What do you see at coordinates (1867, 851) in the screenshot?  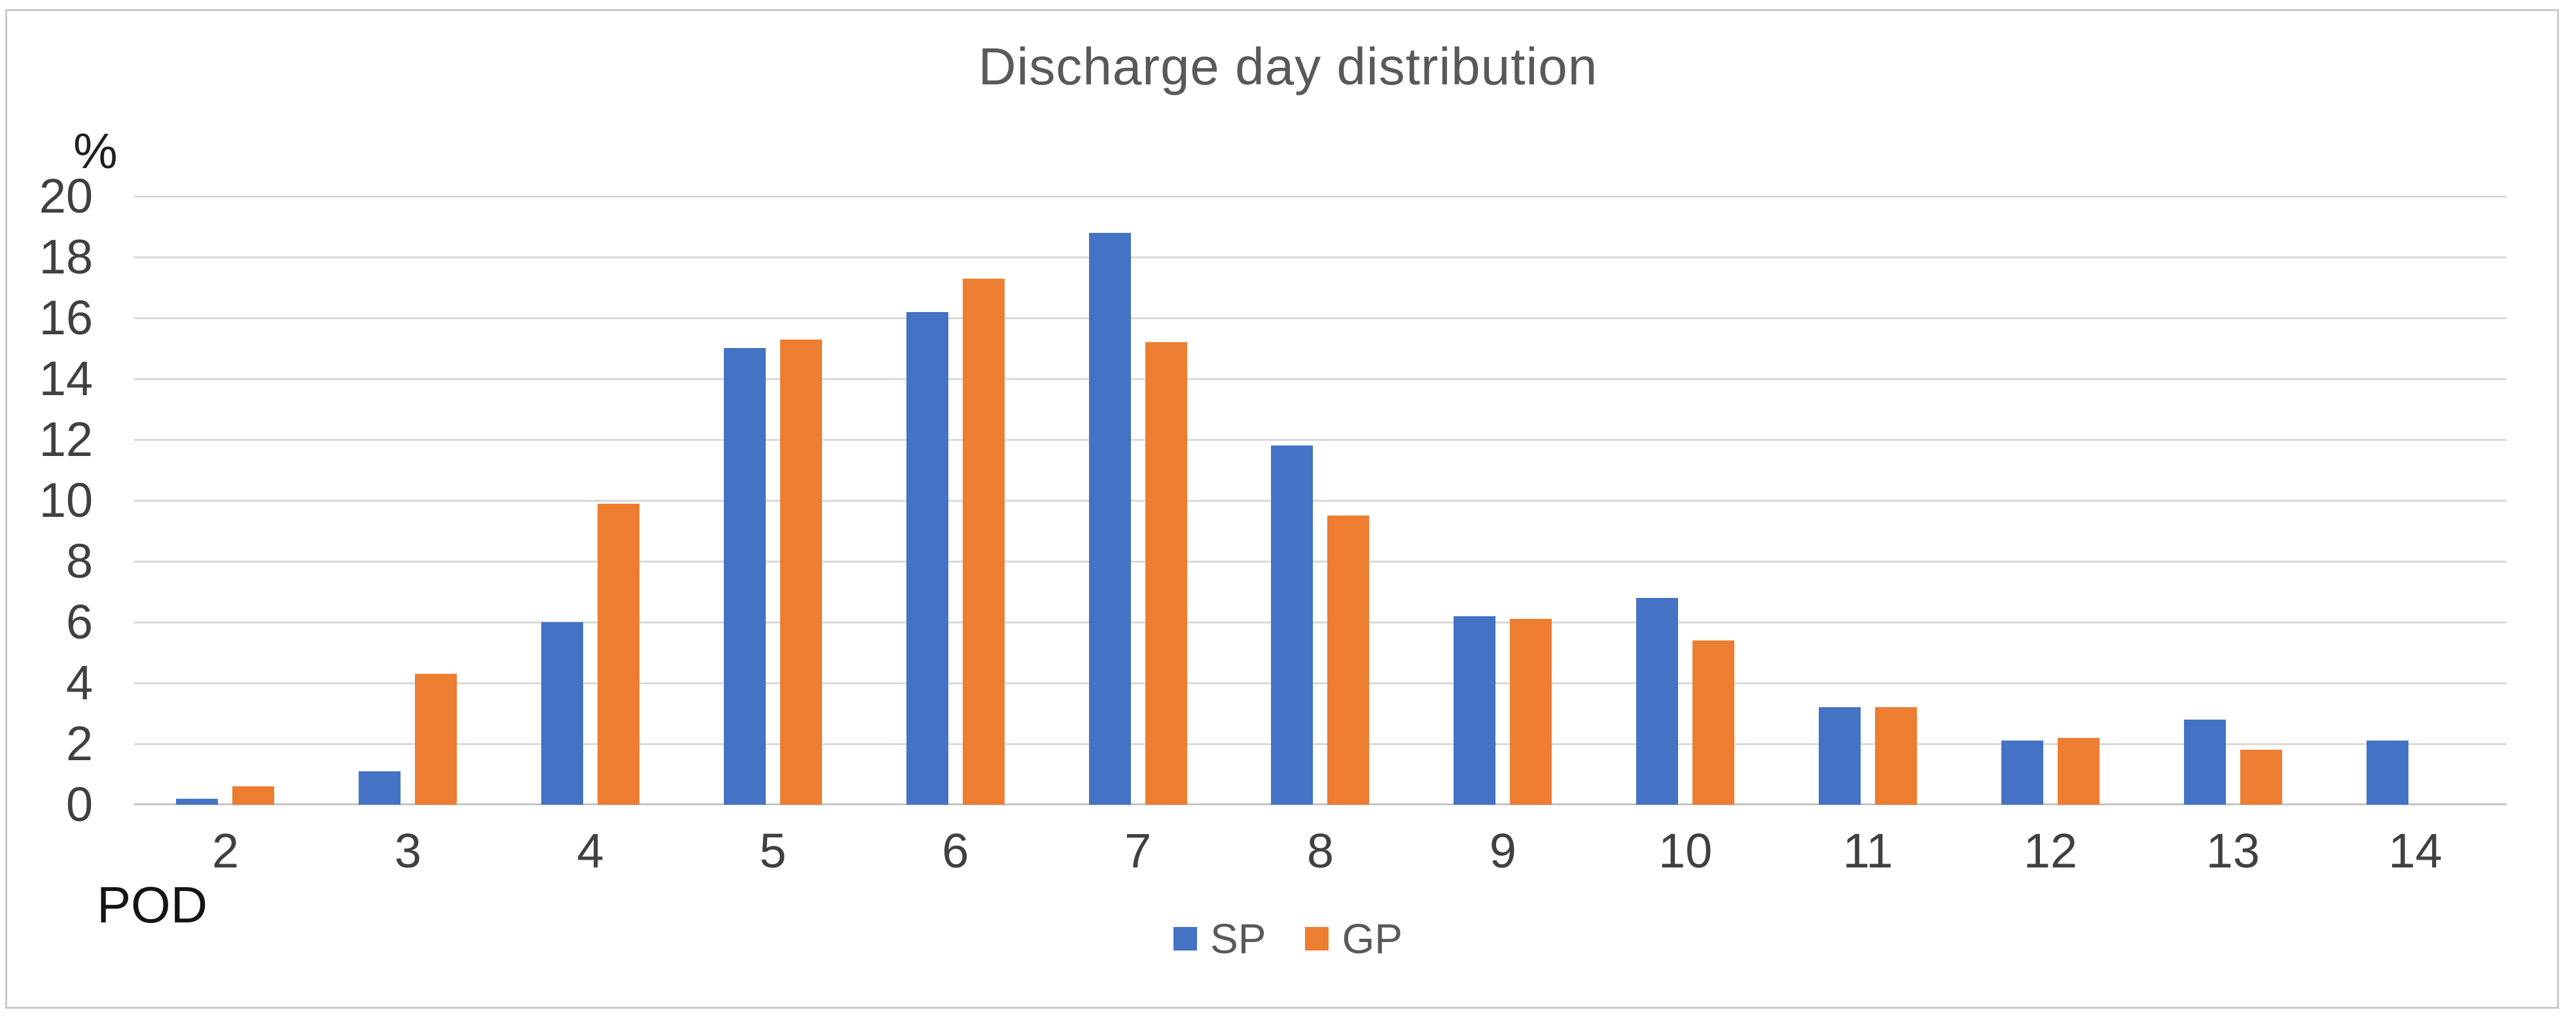 I see `x-tick-label-11: 11` at bounding box center [1867, 851].